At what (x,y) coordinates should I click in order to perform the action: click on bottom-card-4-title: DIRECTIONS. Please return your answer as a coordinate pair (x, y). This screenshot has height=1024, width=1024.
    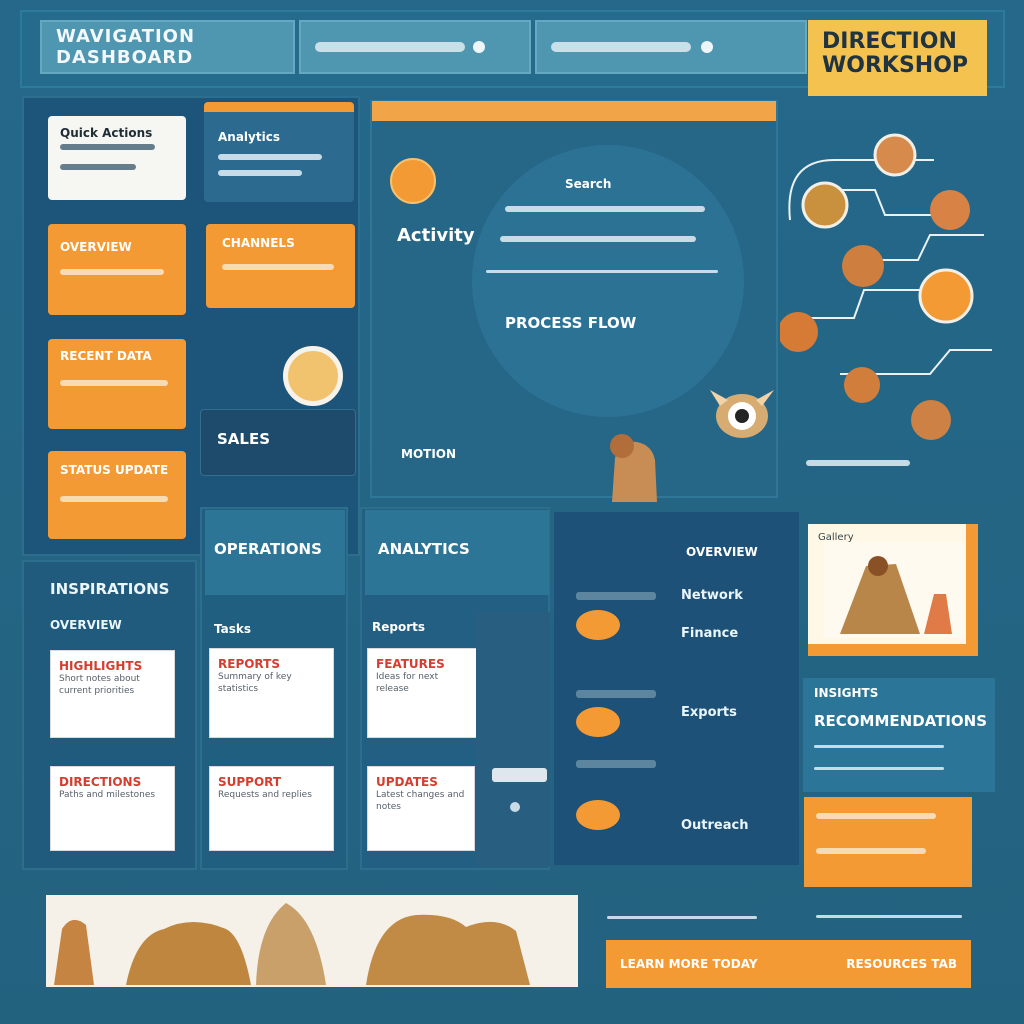
    Looking at the image, I should click on (100, 782).